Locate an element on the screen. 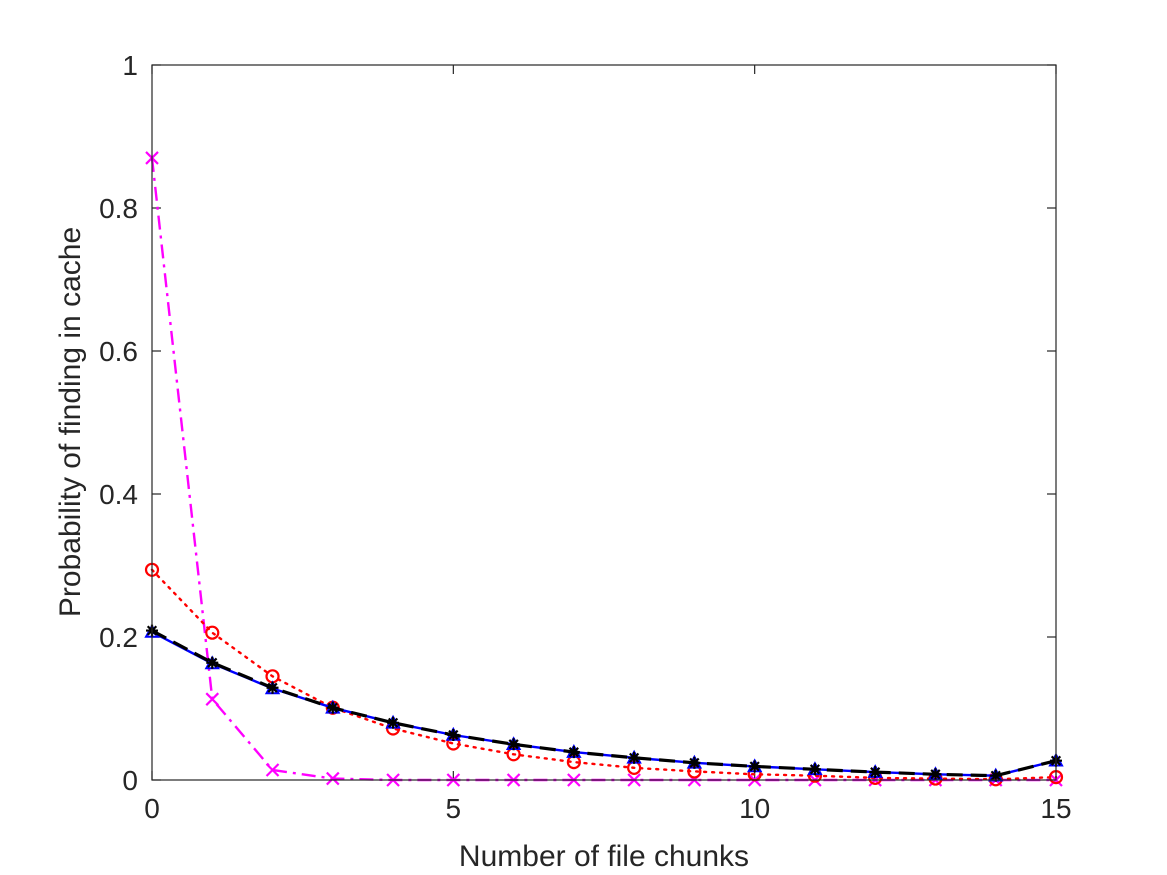  y-tick-label: 0.4 is located at coordinates (118, 494).